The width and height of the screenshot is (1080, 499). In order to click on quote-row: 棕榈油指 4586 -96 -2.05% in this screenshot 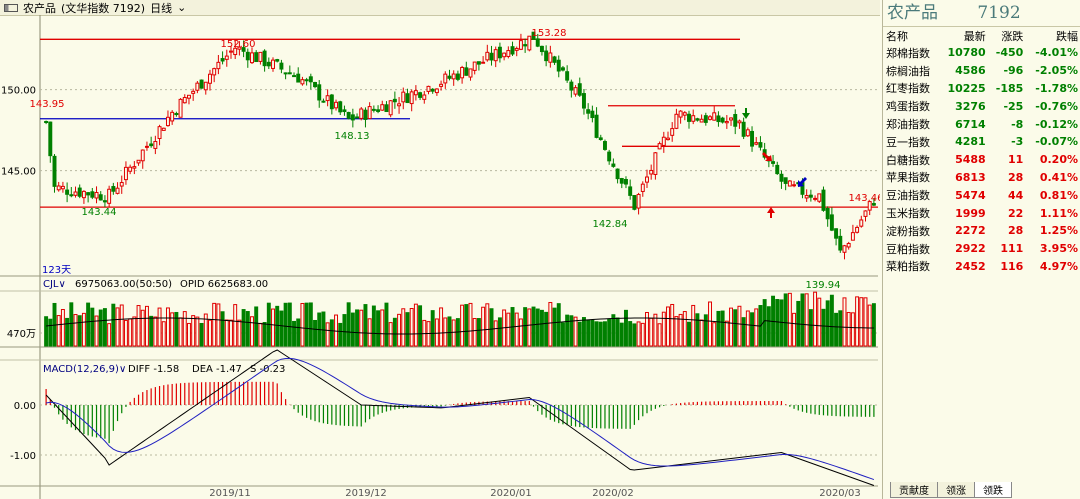, I will do `click(981, 71)`.